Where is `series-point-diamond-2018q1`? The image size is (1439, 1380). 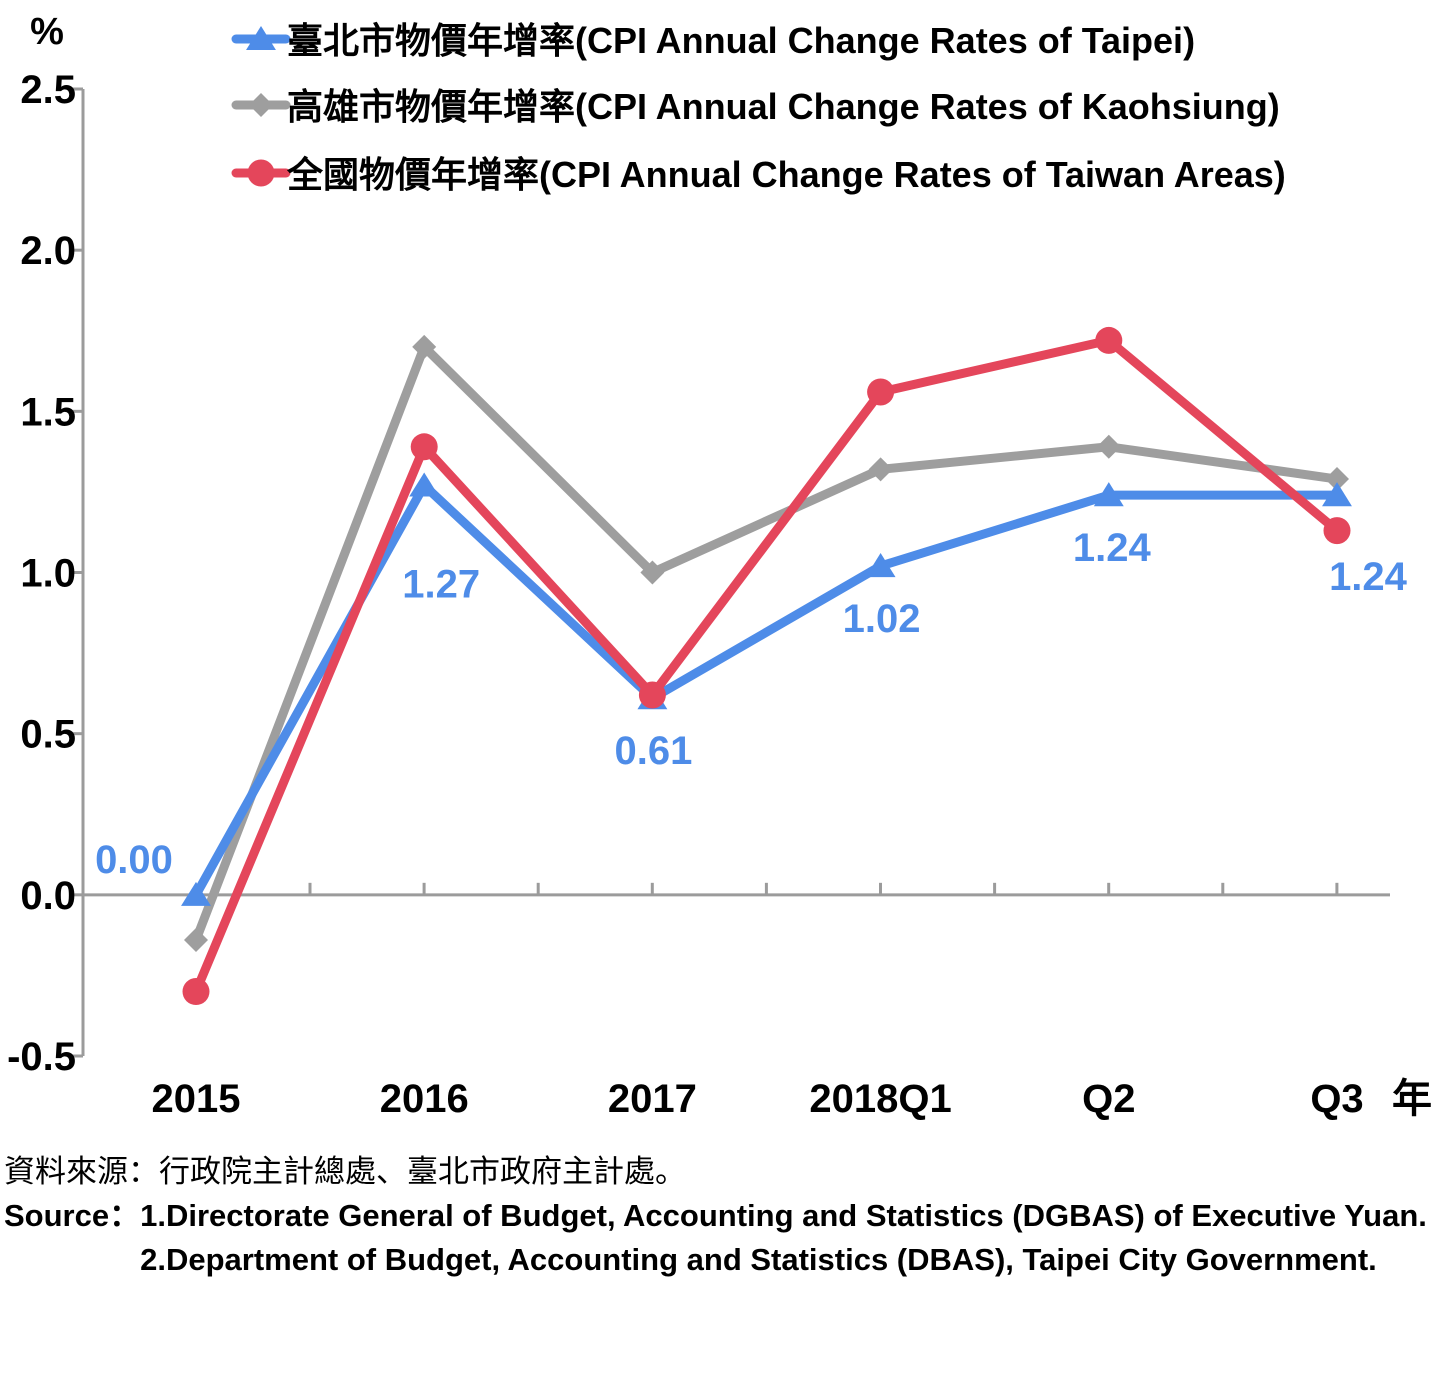
series-point-diamond-2018q1 is located at coordinates (880, 469).